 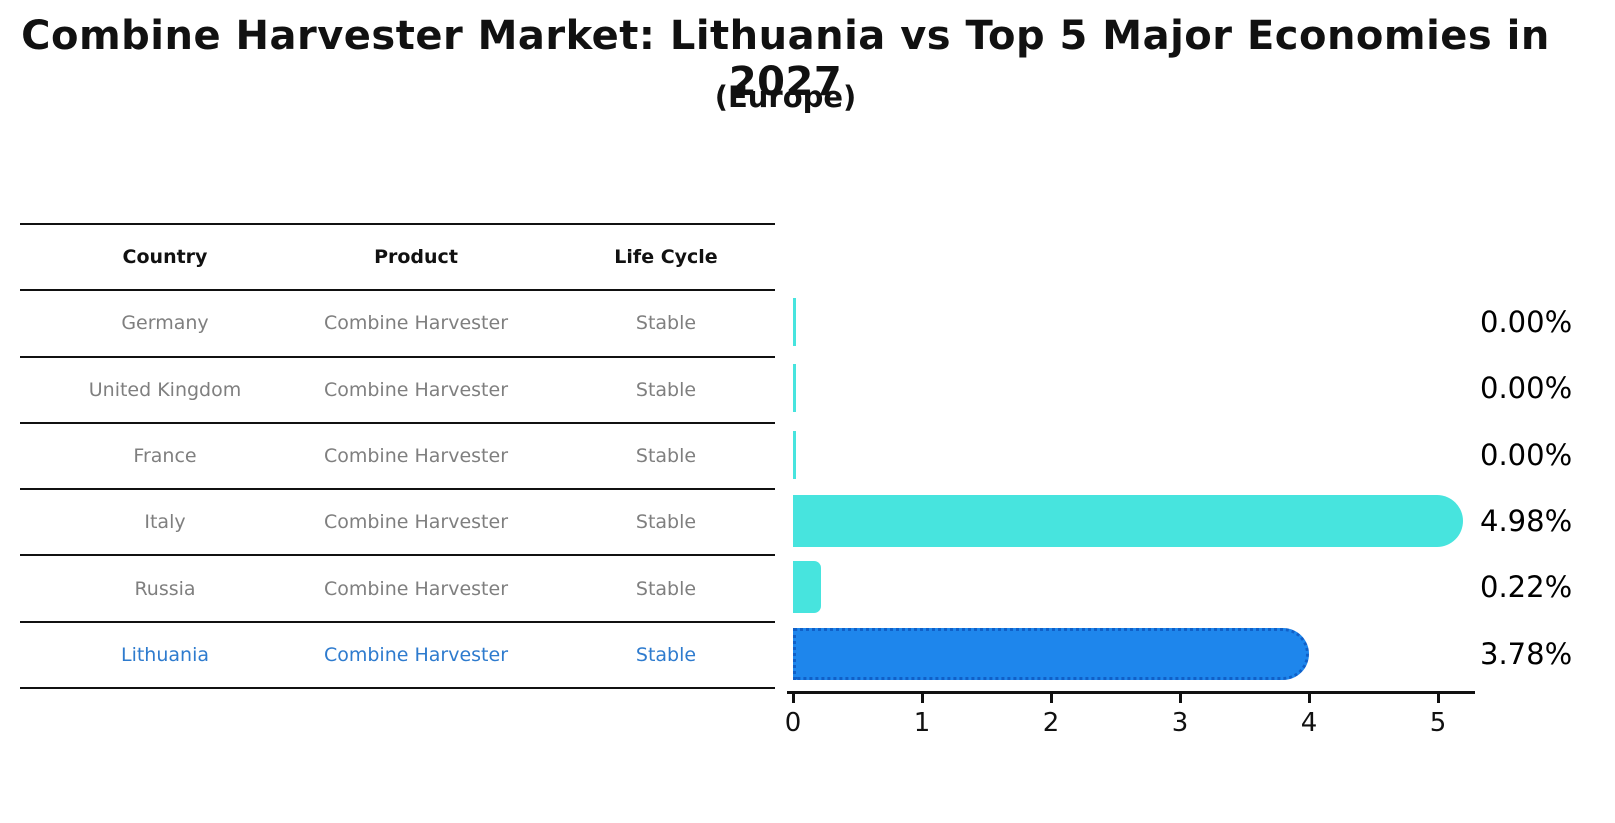 I want to click on bar-united-kingdom, so click(x=794, y=388).